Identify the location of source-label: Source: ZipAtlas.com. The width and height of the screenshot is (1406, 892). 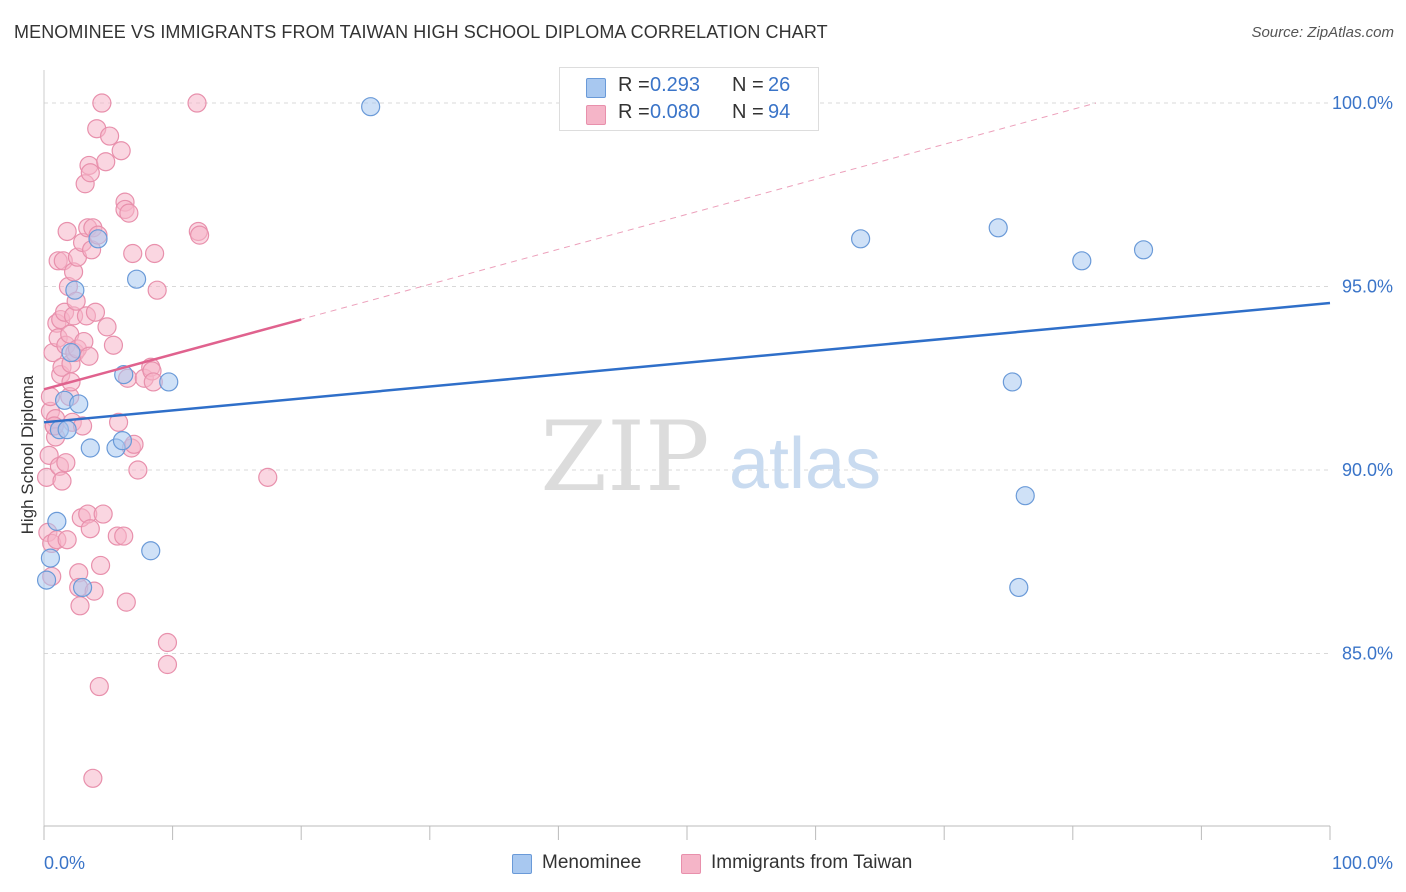
(1322, 32).